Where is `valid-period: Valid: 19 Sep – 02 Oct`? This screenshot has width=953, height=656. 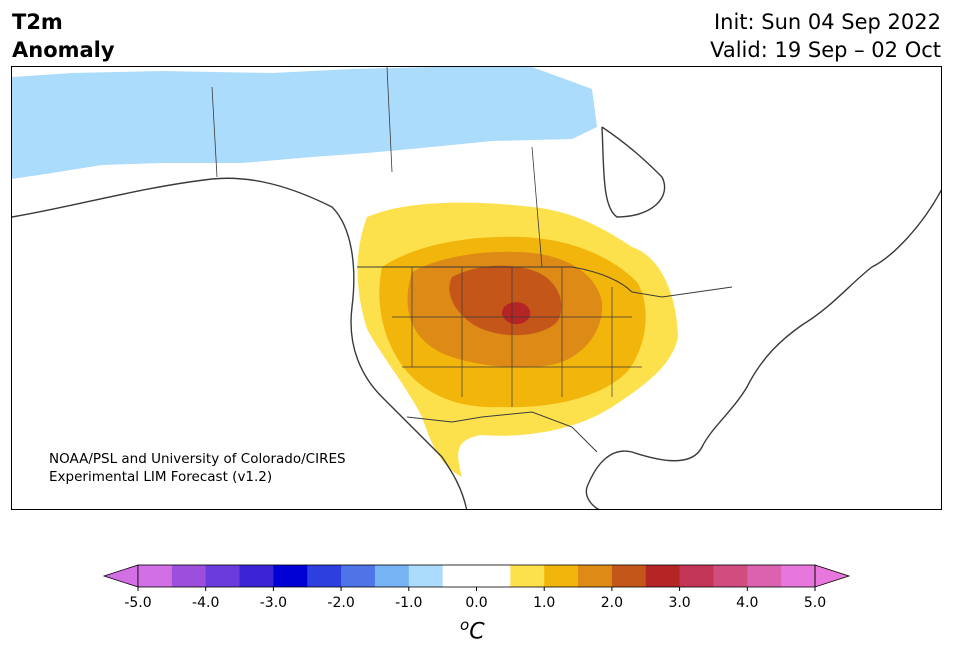 valid-period: Valid: 19 Sep – 02 Oct is located at coordinates (825, 50).